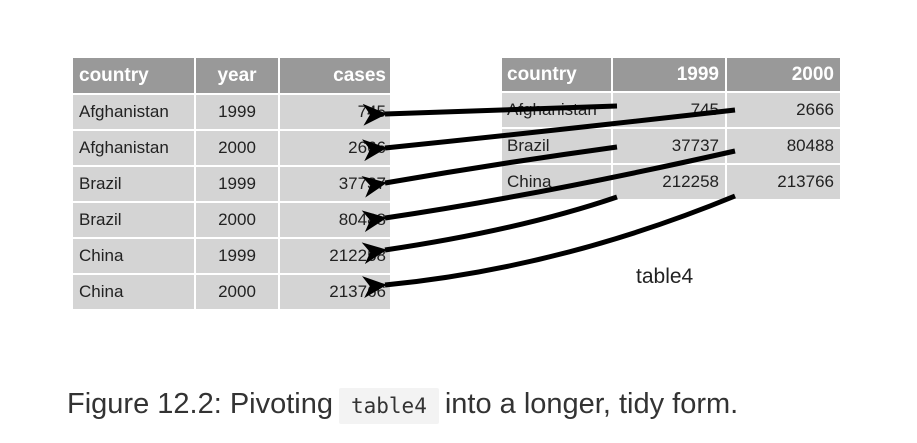  Describe the element at coordinates (490, 114) in the screenshot. I see `arrow-afghanistan-1999` at that location.